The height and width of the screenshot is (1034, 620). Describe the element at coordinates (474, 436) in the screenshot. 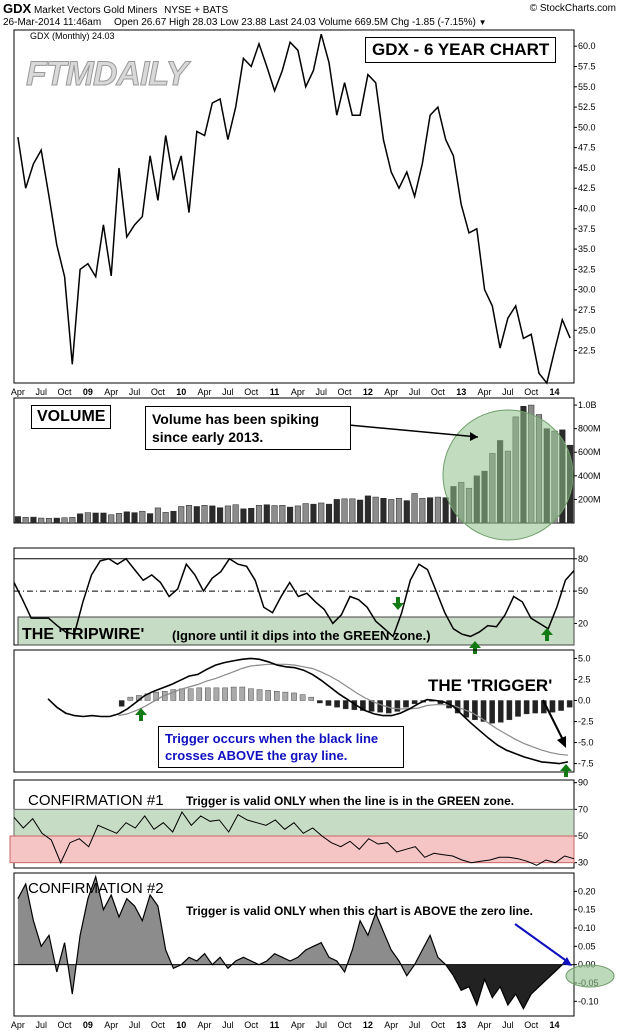

I see `volume-arrowhead` at that location.